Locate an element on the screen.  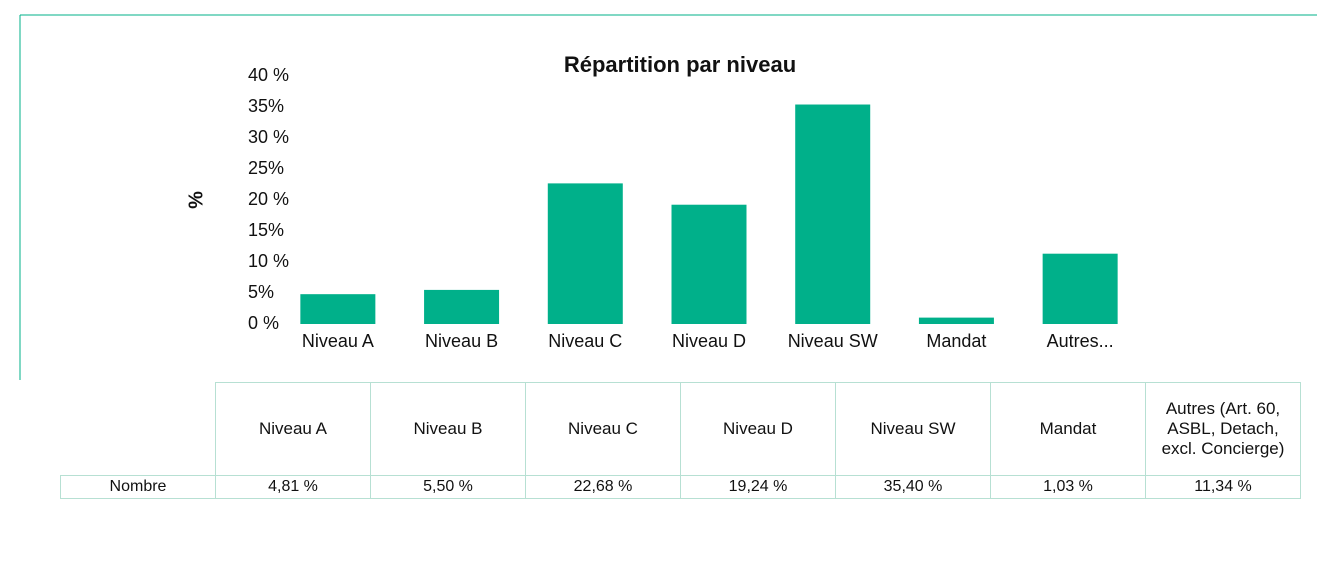
y-tick-label: 0 % is located at coordinates (263, 323).